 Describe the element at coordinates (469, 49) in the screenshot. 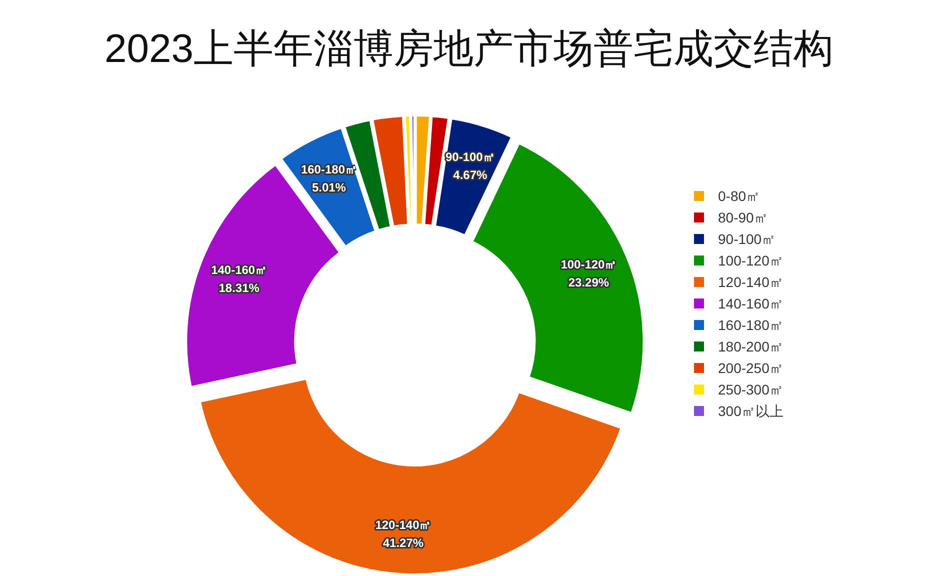

I see `chart-title: 2023上半年淄博房地产市场普宅成交结构` at that location.